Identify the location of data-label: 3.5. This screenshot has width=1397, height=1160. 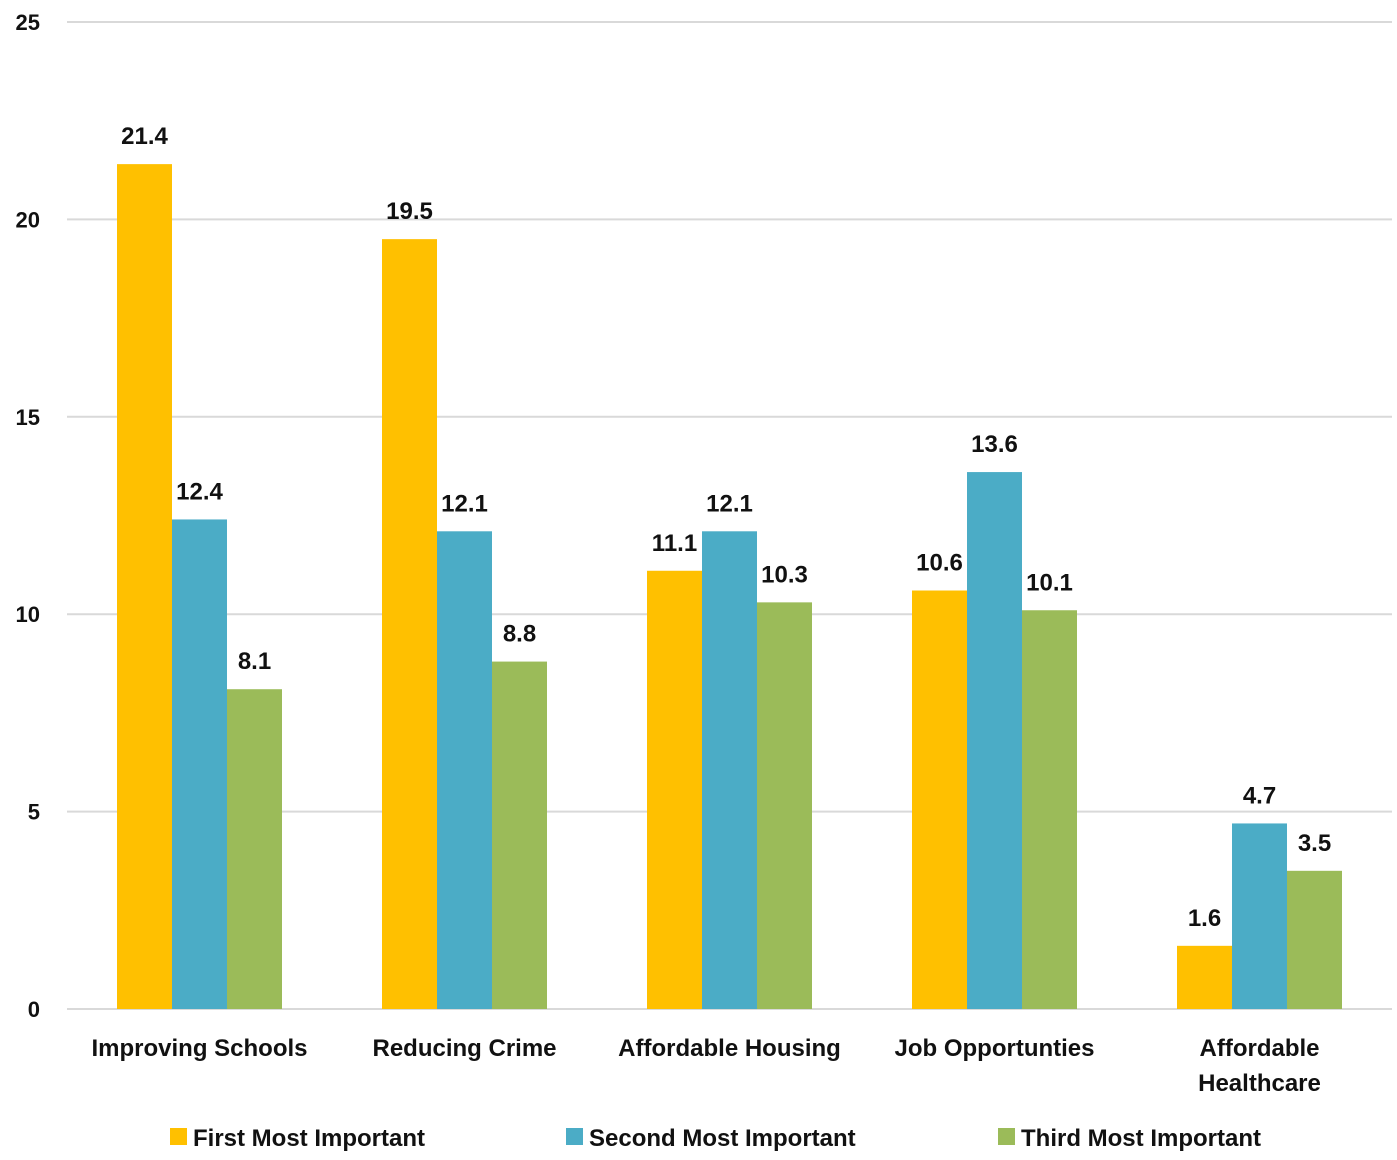
(1314, 843).